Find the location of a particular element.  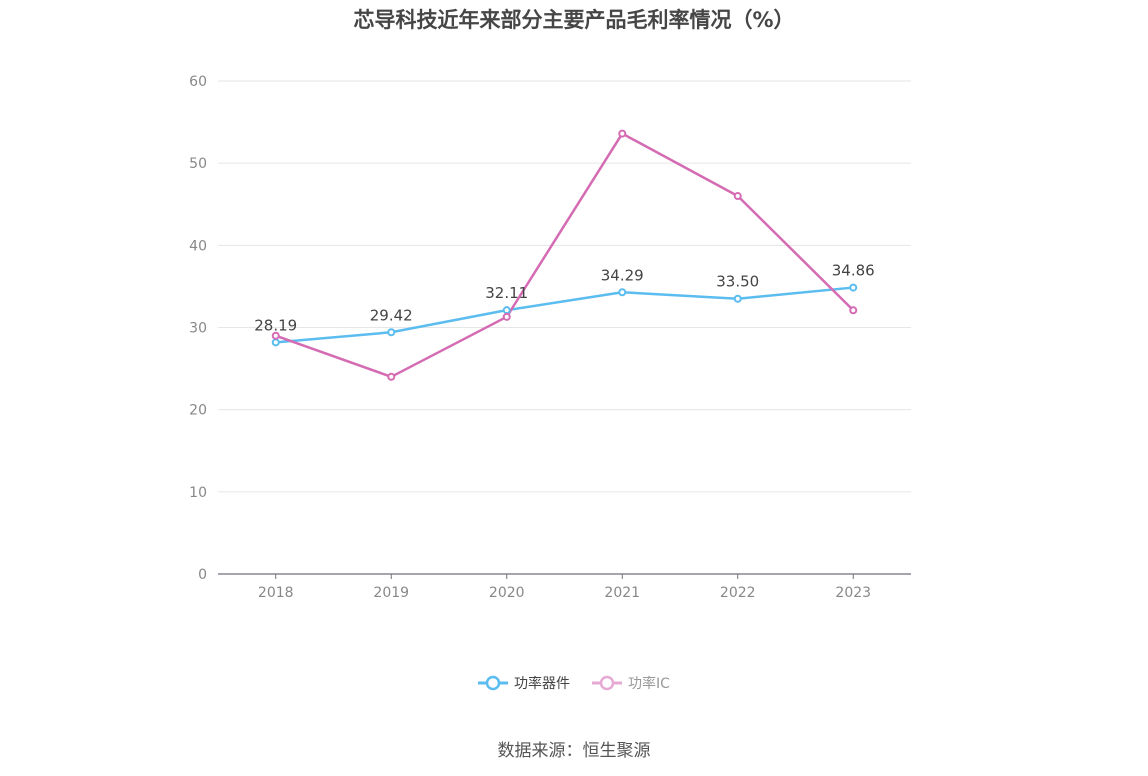

data-label: 33.50 is located at coordinates (737, 282).